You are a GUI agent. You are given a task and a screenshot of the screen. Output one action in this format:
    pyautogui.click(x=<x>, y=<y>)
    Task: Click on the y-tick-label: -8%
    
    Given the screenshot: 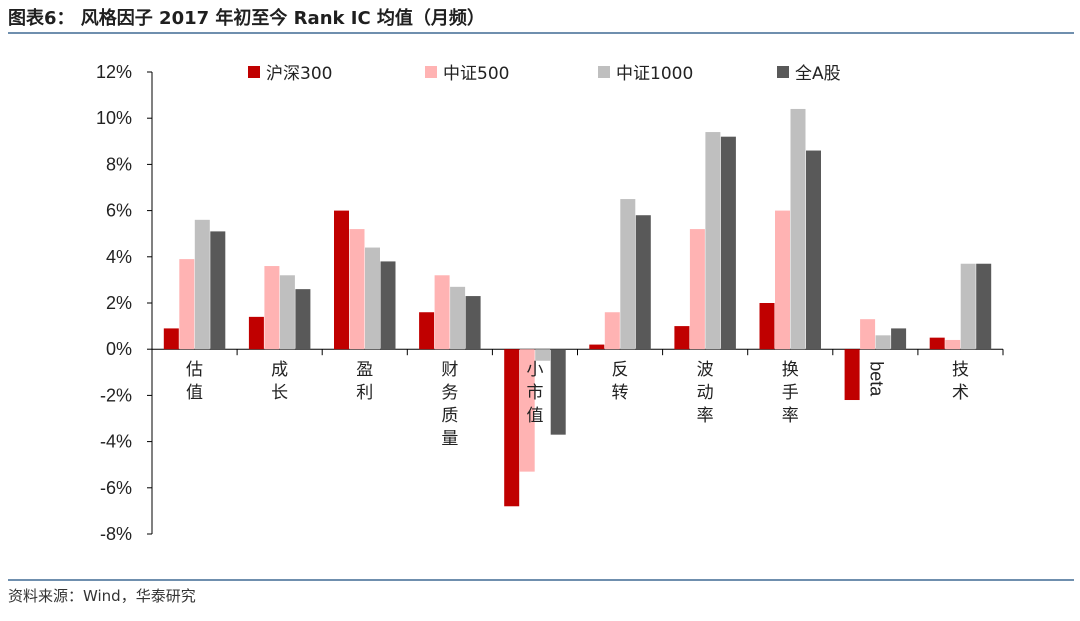 What is the action you would take?
    pyautogui.click(x=116, y=534)
    